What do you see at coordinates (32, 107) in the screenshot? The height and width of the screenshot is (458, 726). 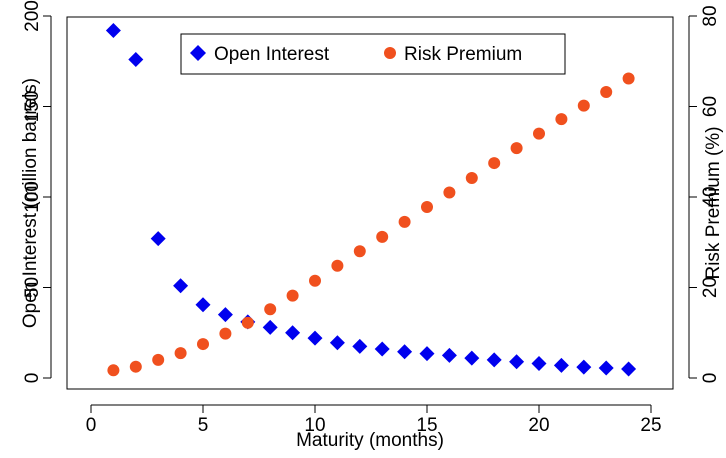 I see `y-tick-label: 150` at bounding box center [32, 107].